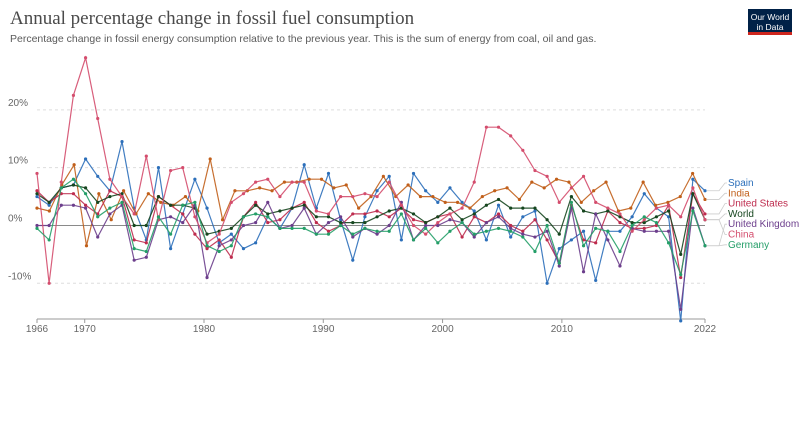 The width and height of the screenshot is (800, 432). I want to click on x-tick-label: 1970, so click(85, 329).